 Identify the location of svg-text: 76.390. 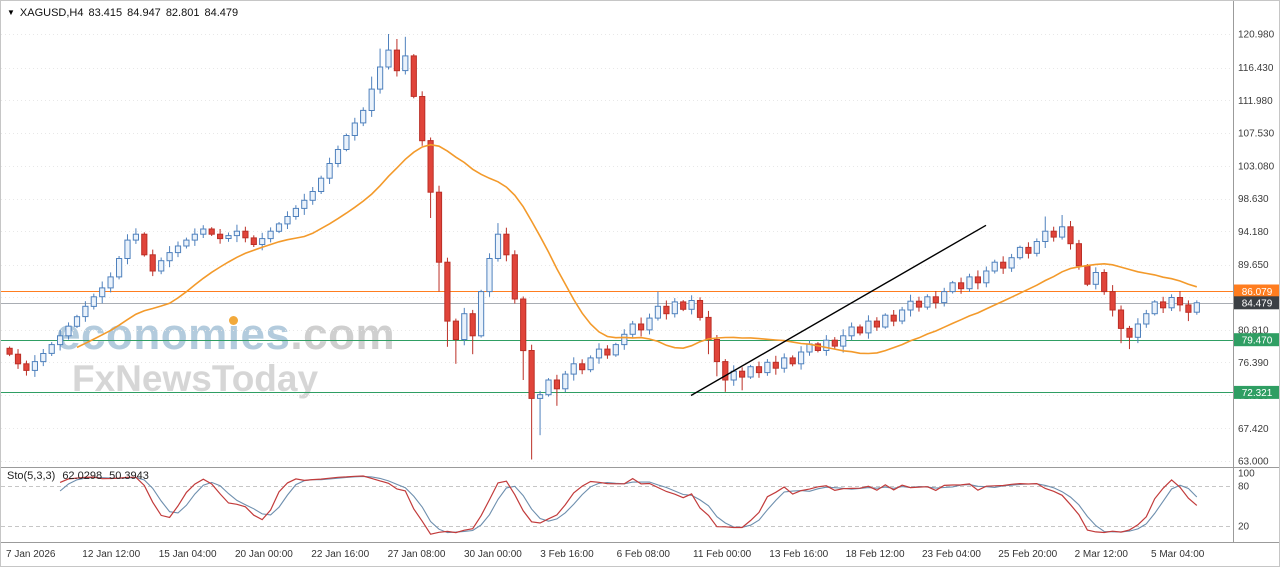
(1253, 363).